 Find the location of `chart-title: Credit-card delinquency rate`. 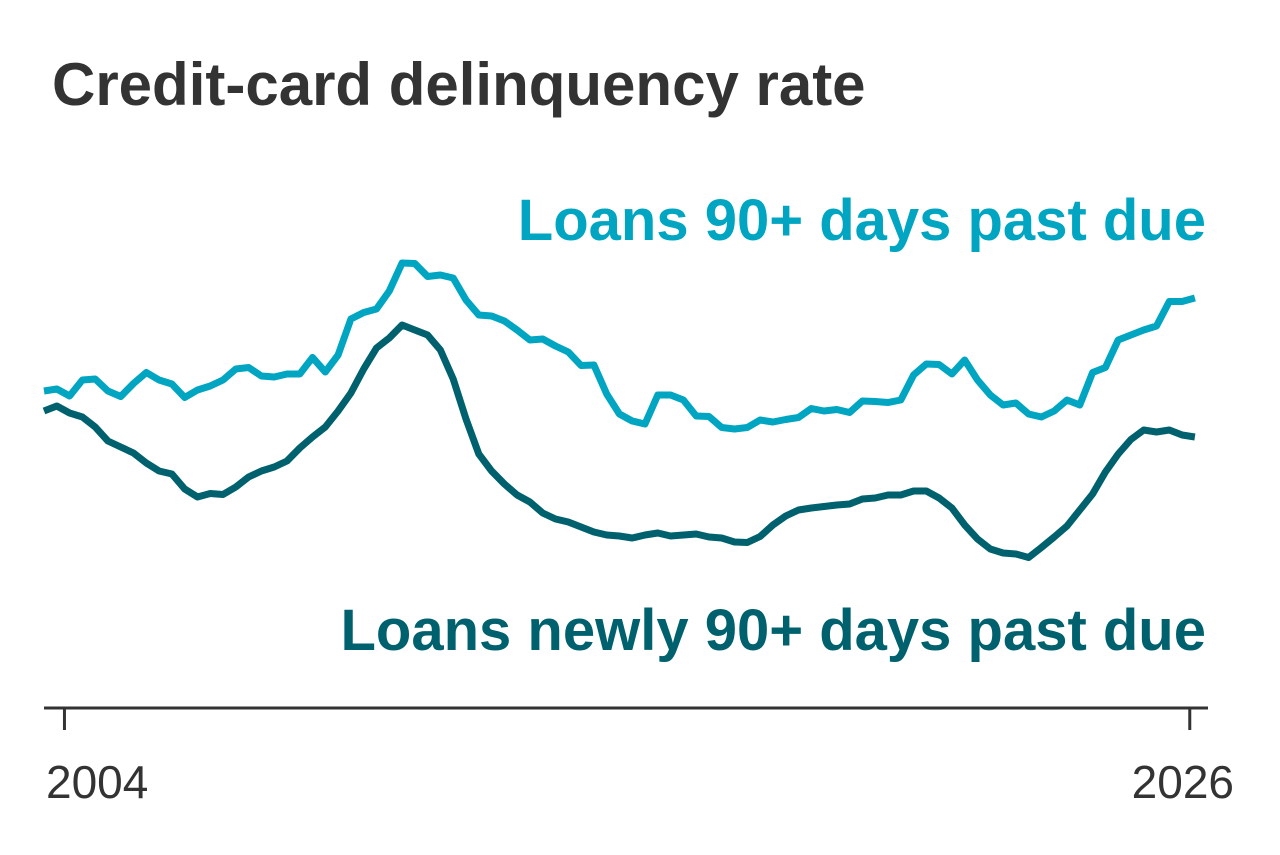

chart-title: Credit-card delinquency rate is located at coordinates (459, 84).